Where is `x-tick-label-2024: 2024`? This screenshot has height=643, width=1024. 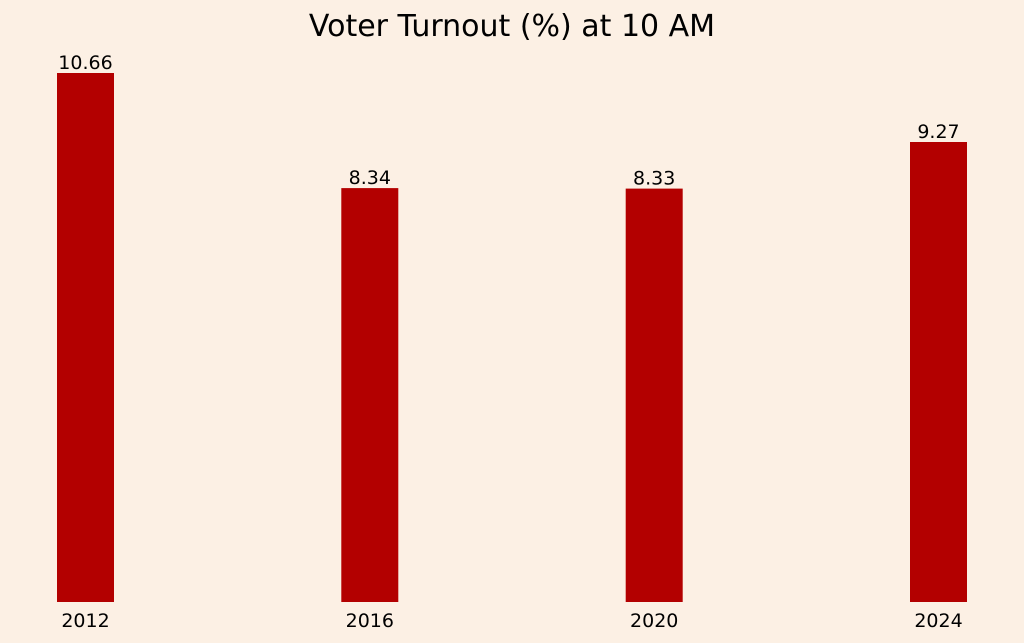
x-tick-label-2024: 2024 is located at coordinates (938, 621).